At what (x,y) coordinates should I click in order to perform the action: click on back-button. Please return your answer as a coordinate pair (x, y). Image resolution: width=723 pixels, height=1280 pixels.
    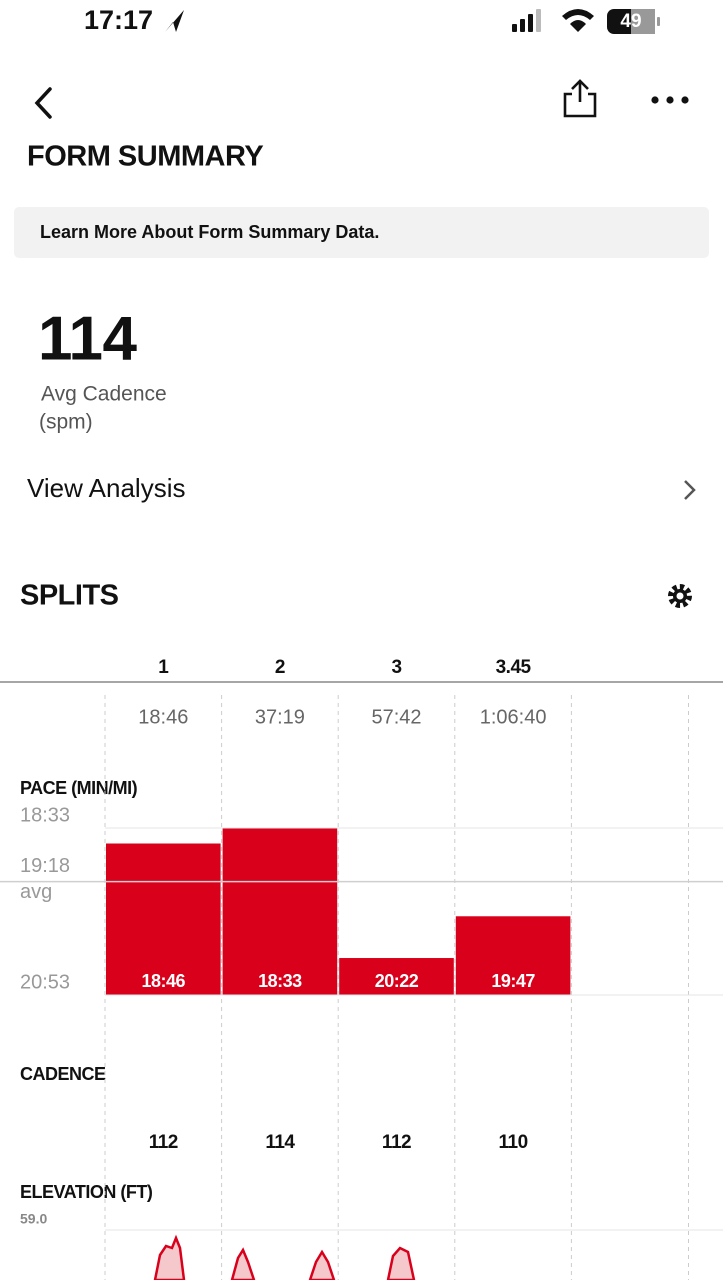
    Looking at the image, I should click on (43, 103).